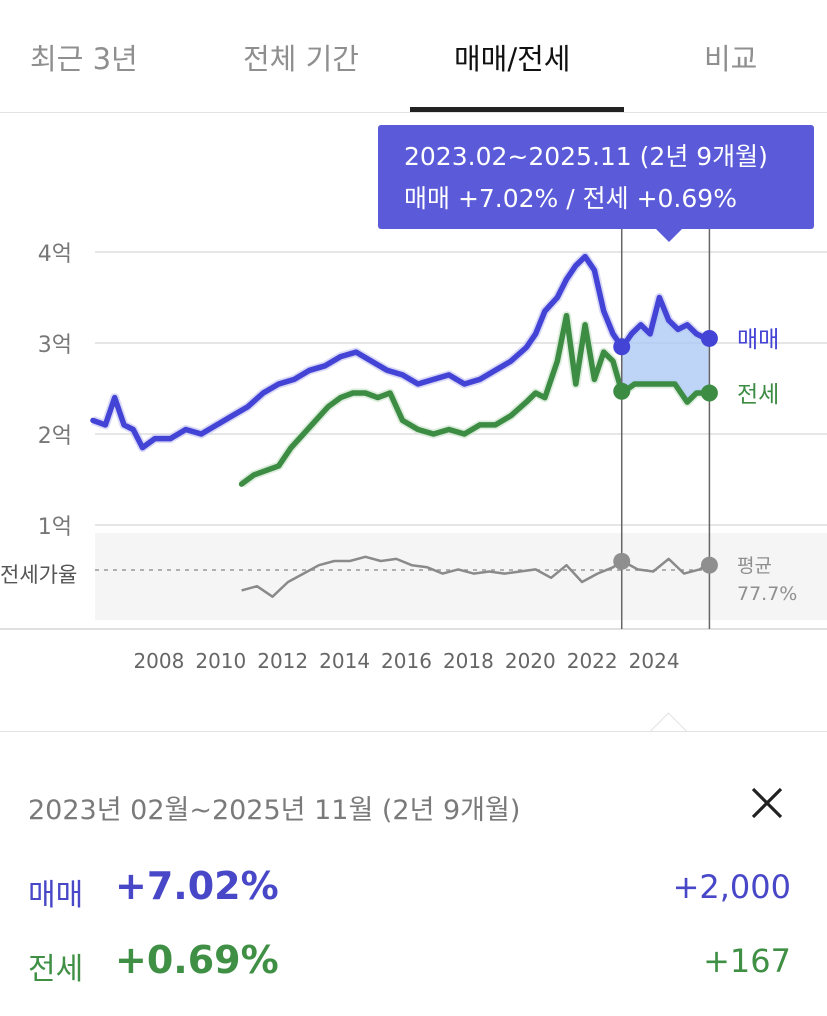 The width and height of the screenshot is (827, 1016). Describe the element at coordinates (754, 566) in the screenshot. I see `ratio-average-label: 평균` at that location.